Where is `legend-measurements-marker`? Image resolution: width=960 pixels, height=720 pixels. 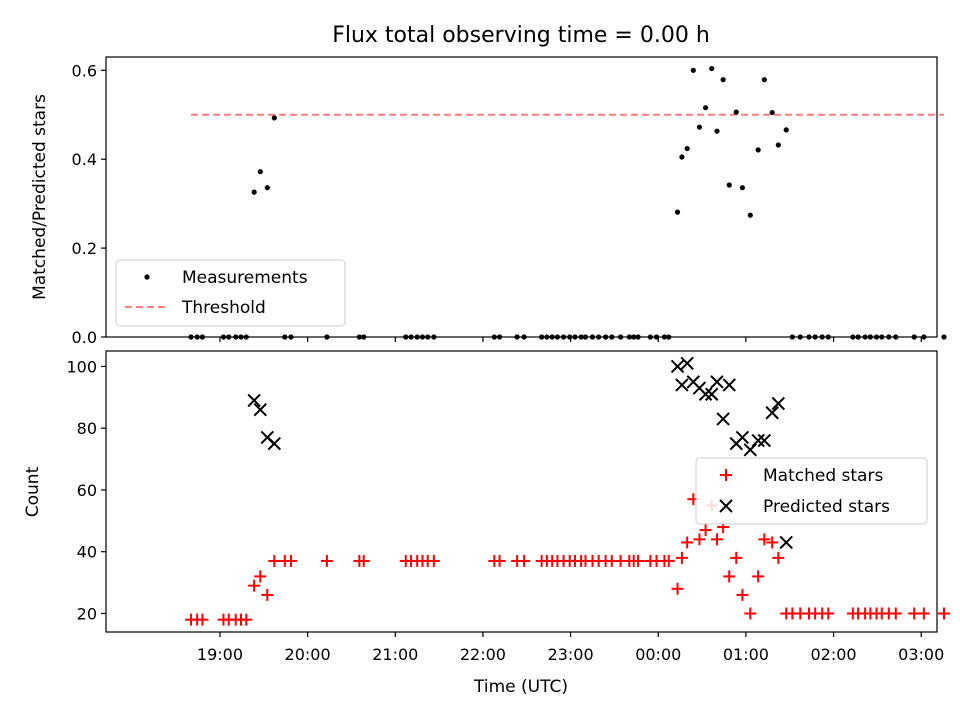 legend-measurements-marker is located at coordinates (147, 277).